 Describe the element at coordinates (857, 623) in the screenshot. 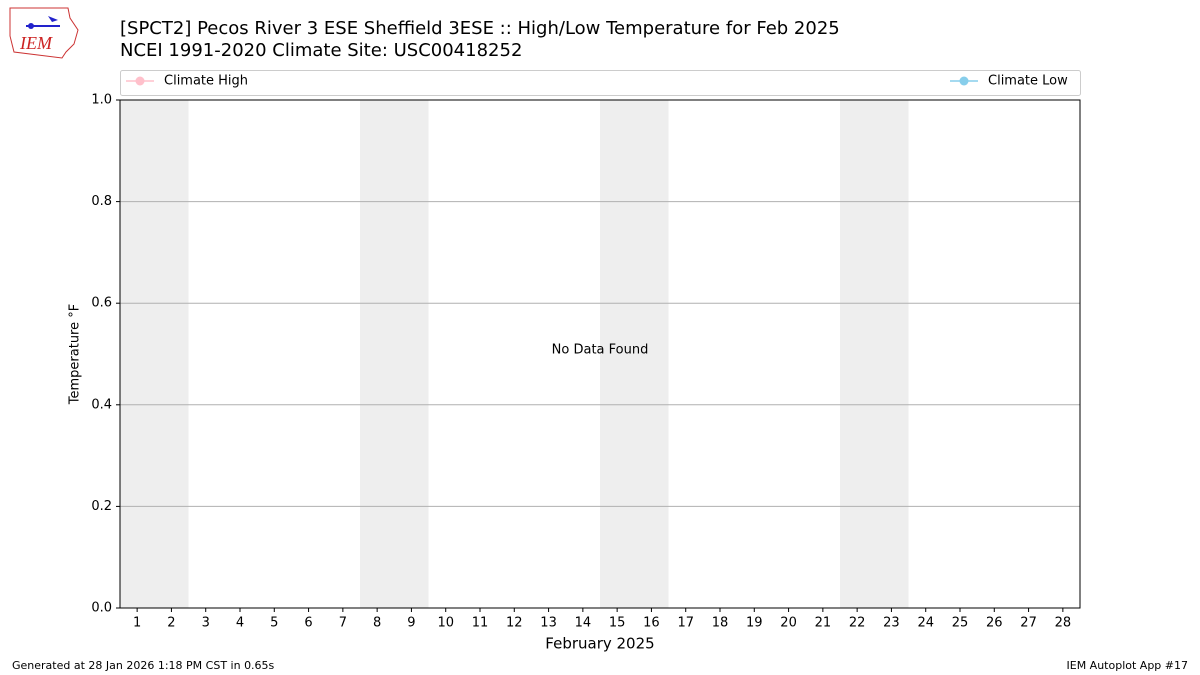

I see `x-tick-label: 22` at that location.